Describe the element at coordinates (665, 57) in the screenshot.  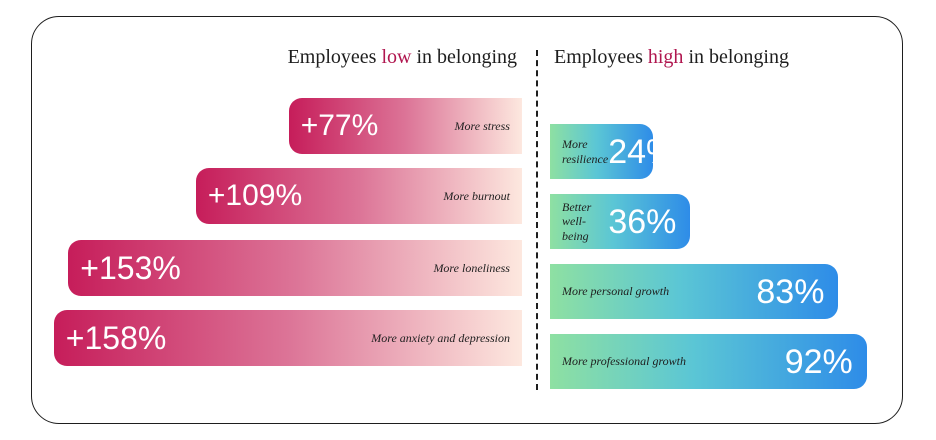
I see `heading-high-highlight: high` at that location.